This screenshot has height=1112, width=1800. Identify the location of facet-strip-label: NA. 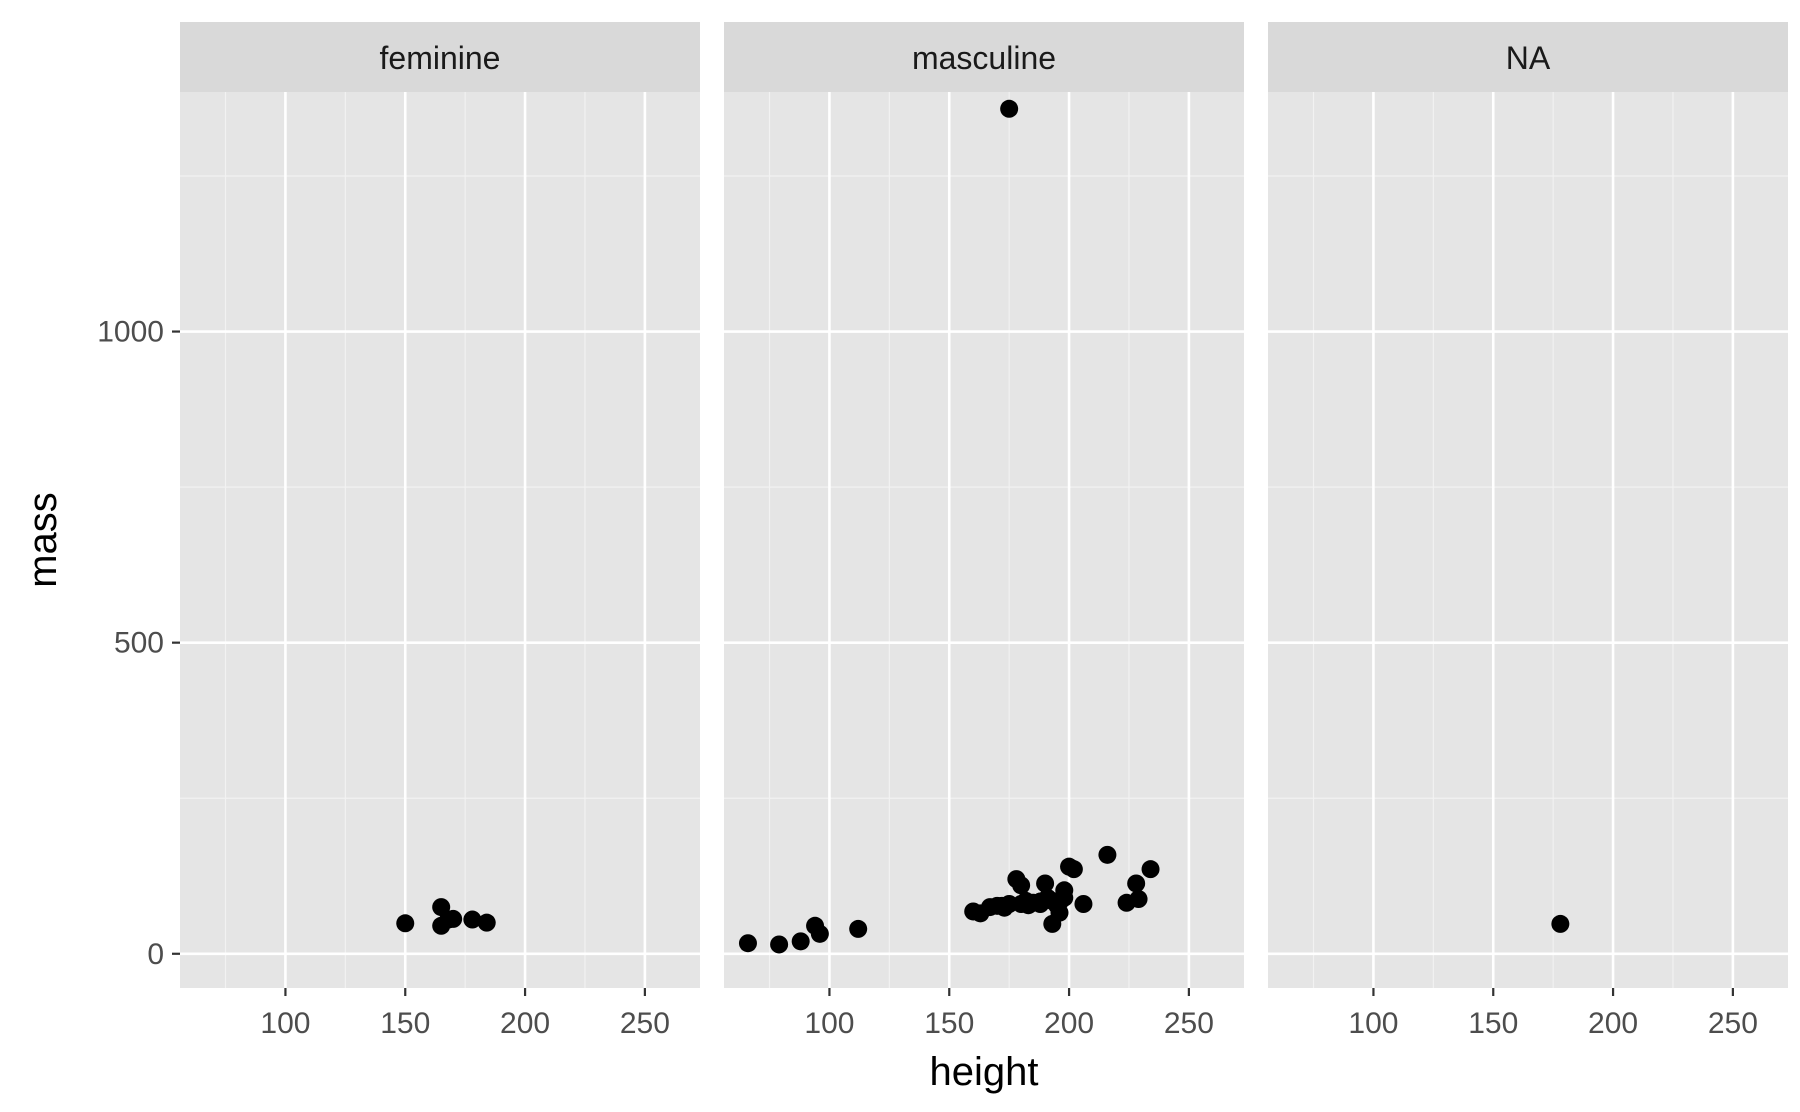
(1528, 58).